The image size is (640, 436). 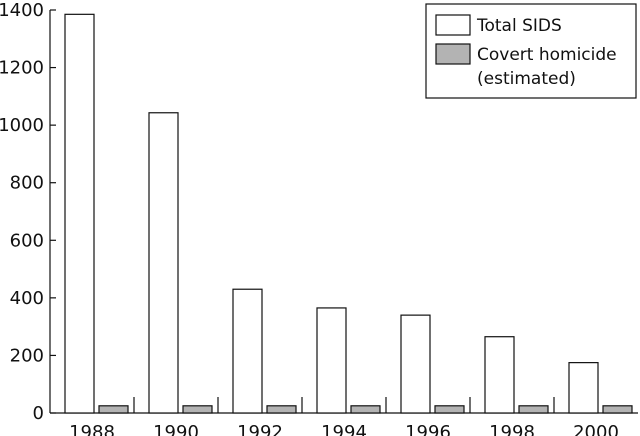 I want to click on legend-swatch-covert-homicide, so click(x=453, y=54).